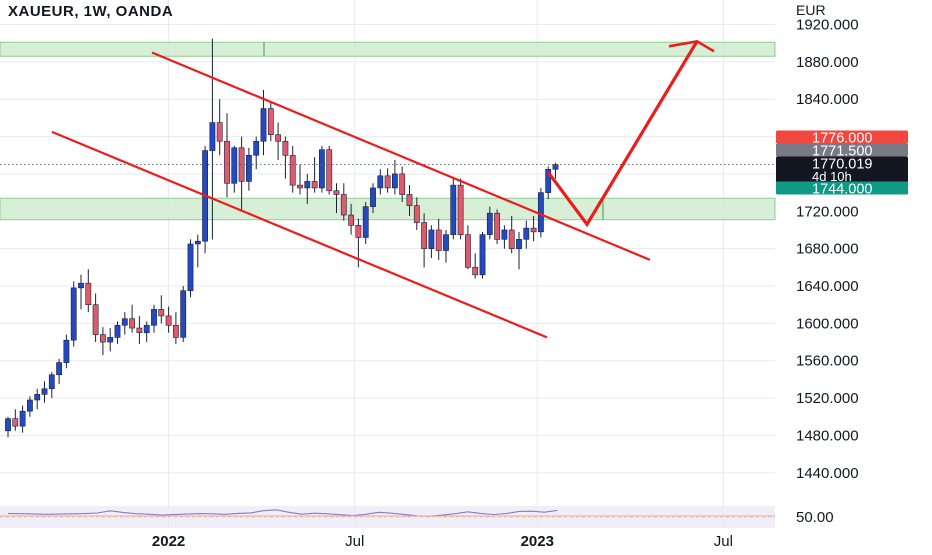 This screenshot has height=555, width=932. What do you see at coordinates (815, 517) in the screenshot?
I see `rsi-axis-label: 50.00` at bounding box center [815, 517].